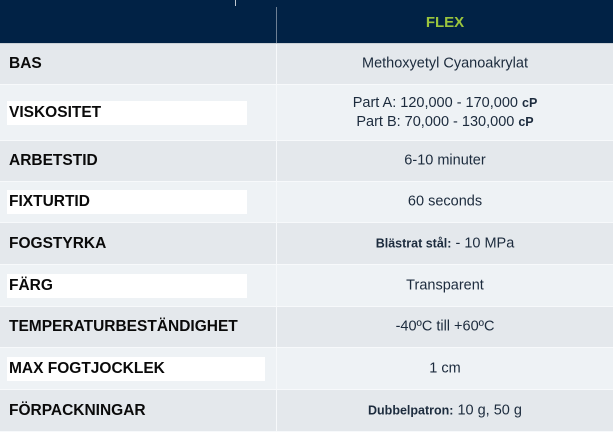  Describe the element at coordinates (445, 368) in the screenshot. I see `row-value: 1 cm` at that location.